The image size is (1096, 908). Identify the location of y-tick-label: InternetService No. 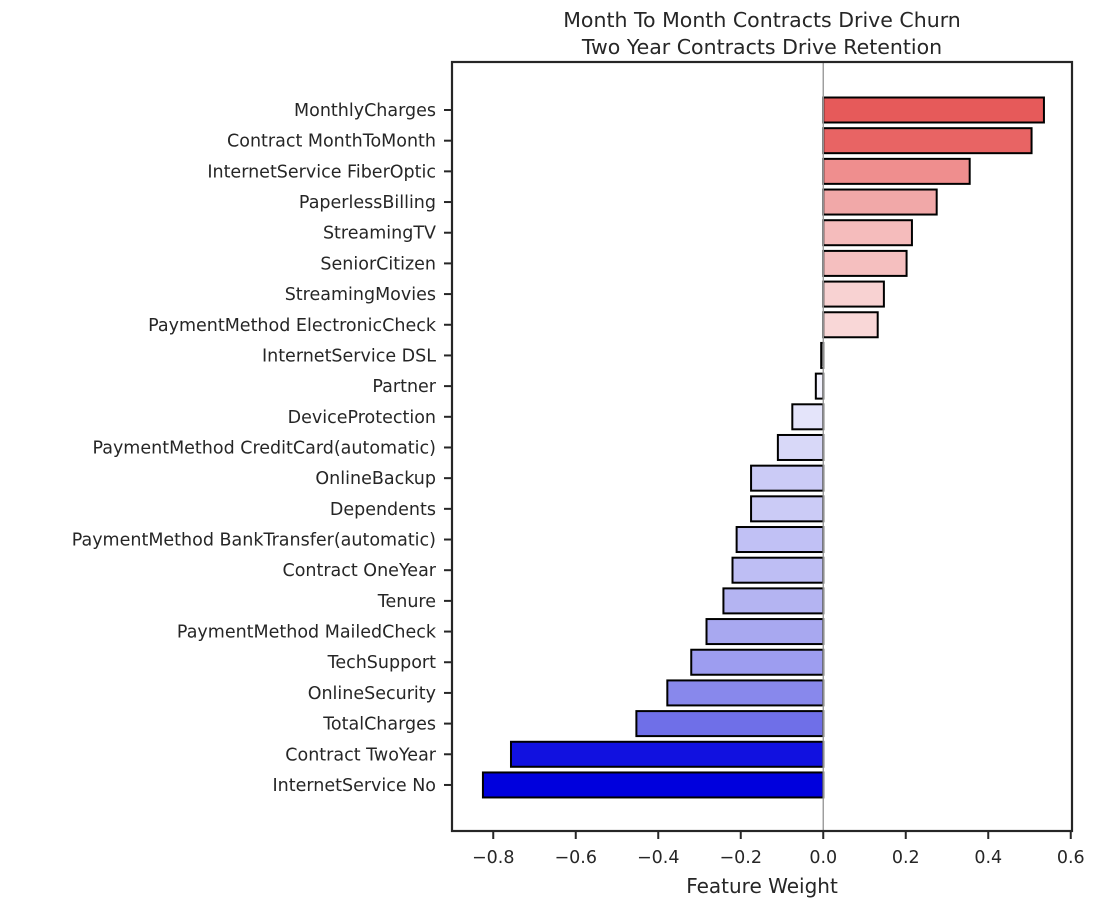
(354, 786).